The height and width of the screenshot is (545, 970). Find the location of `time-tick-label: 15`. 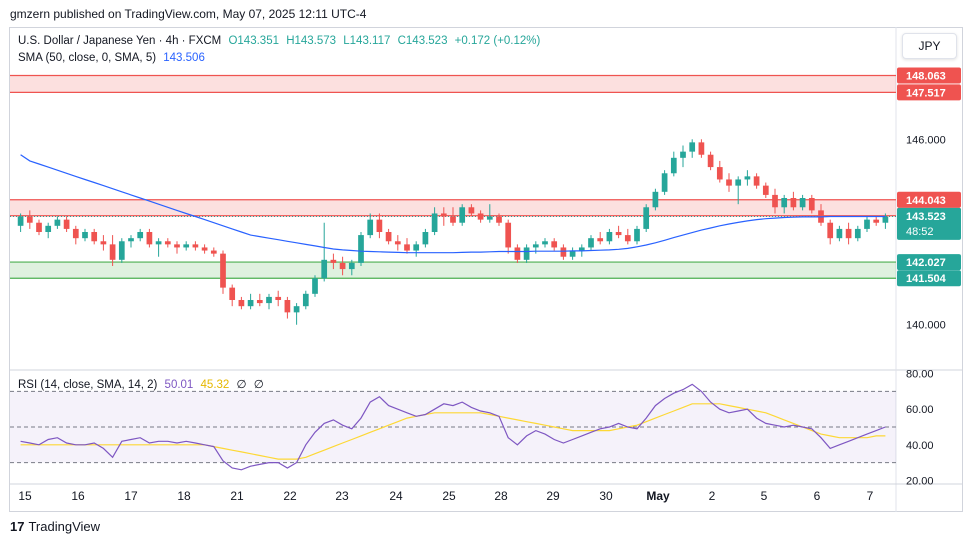

time-tick-label: 15 is located at coordinates (25, 496).